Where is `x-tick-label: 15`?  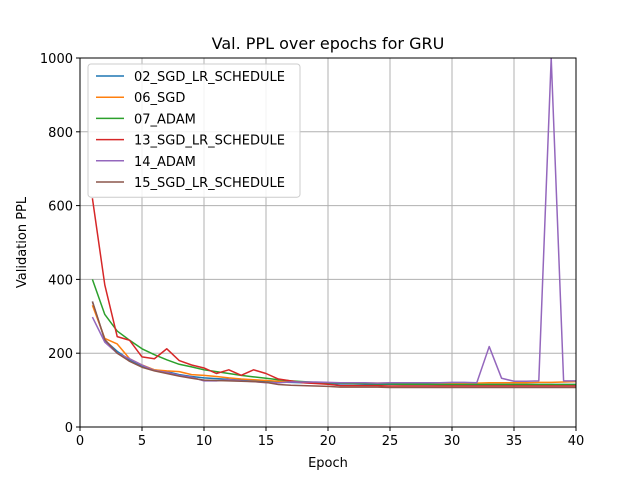 x-tick-label: 15 is located at coordinates (266, 441).